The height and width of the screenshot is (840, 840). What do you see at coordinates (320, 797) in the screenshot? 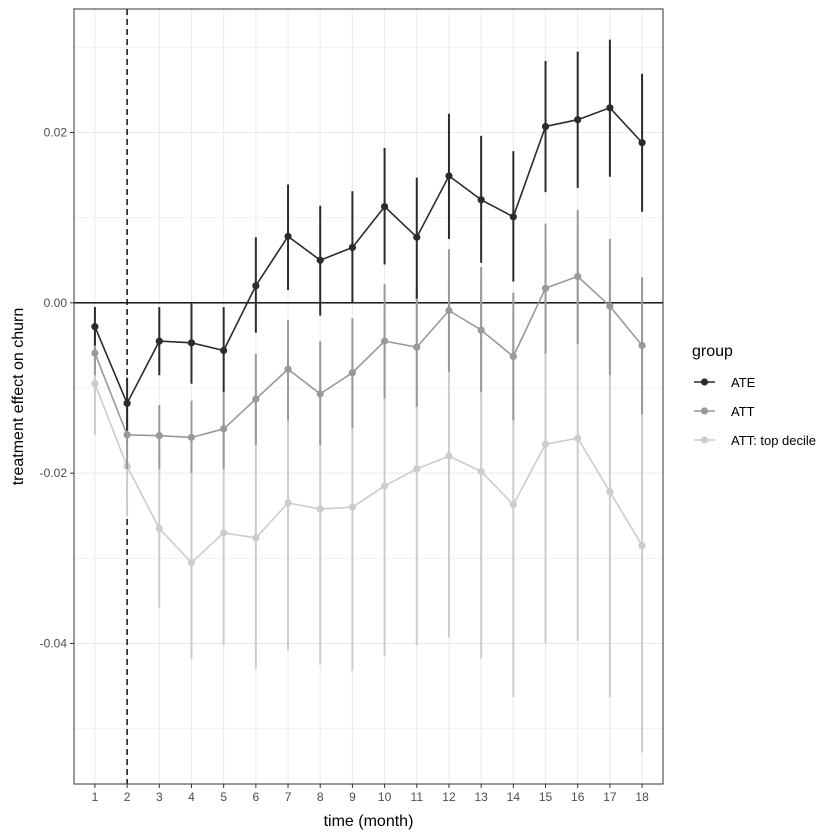
I see `x-tick-label: 8` at bounding box center [320, 797].